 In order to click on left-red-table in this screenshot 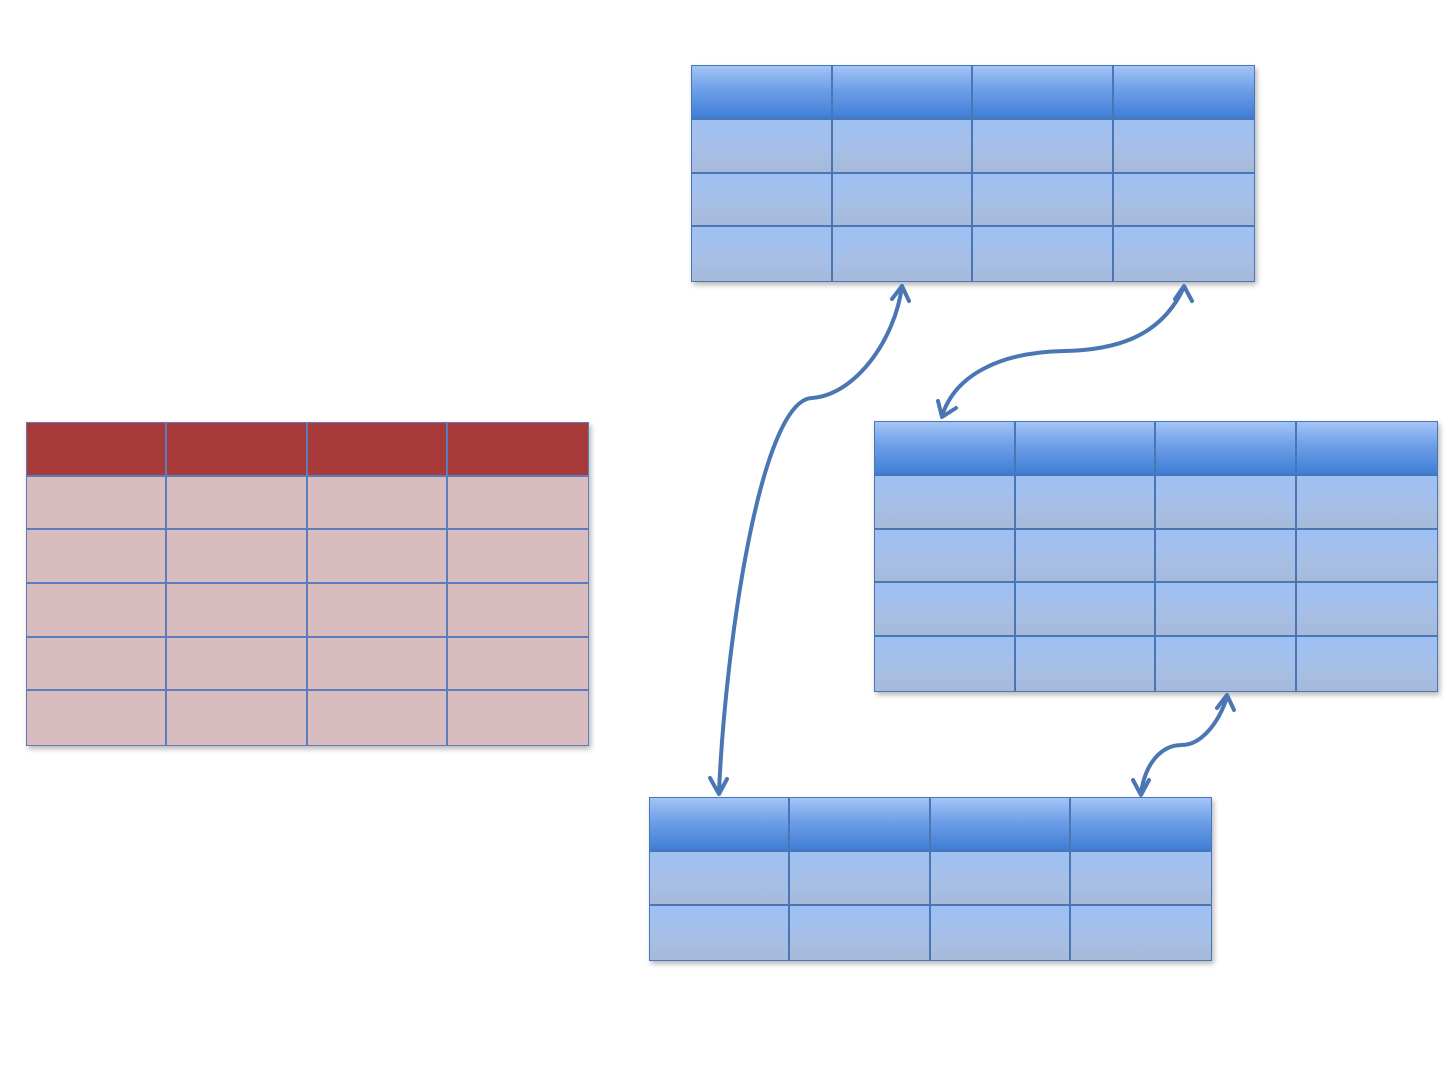, I will do `click(307, 584)`.